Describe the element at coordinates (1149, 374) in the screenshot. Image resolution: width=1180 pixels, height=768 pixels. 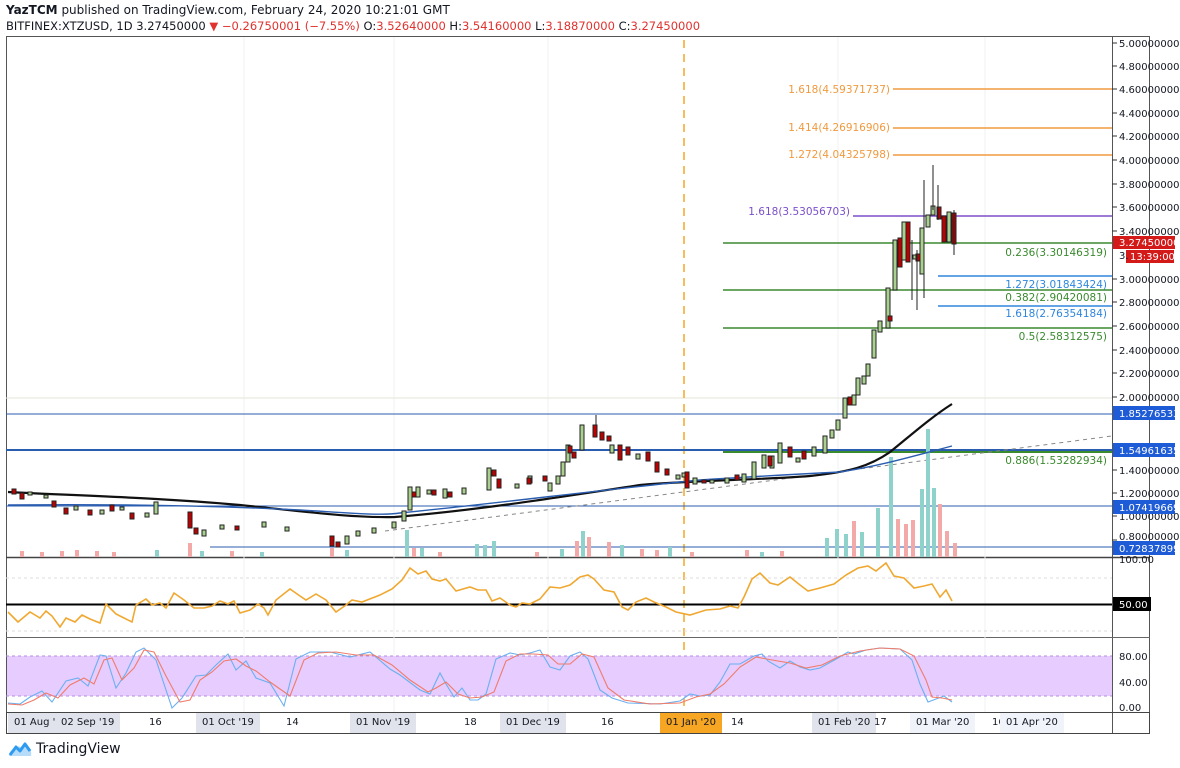
I see `price-tick: 2.20000000` at that location.